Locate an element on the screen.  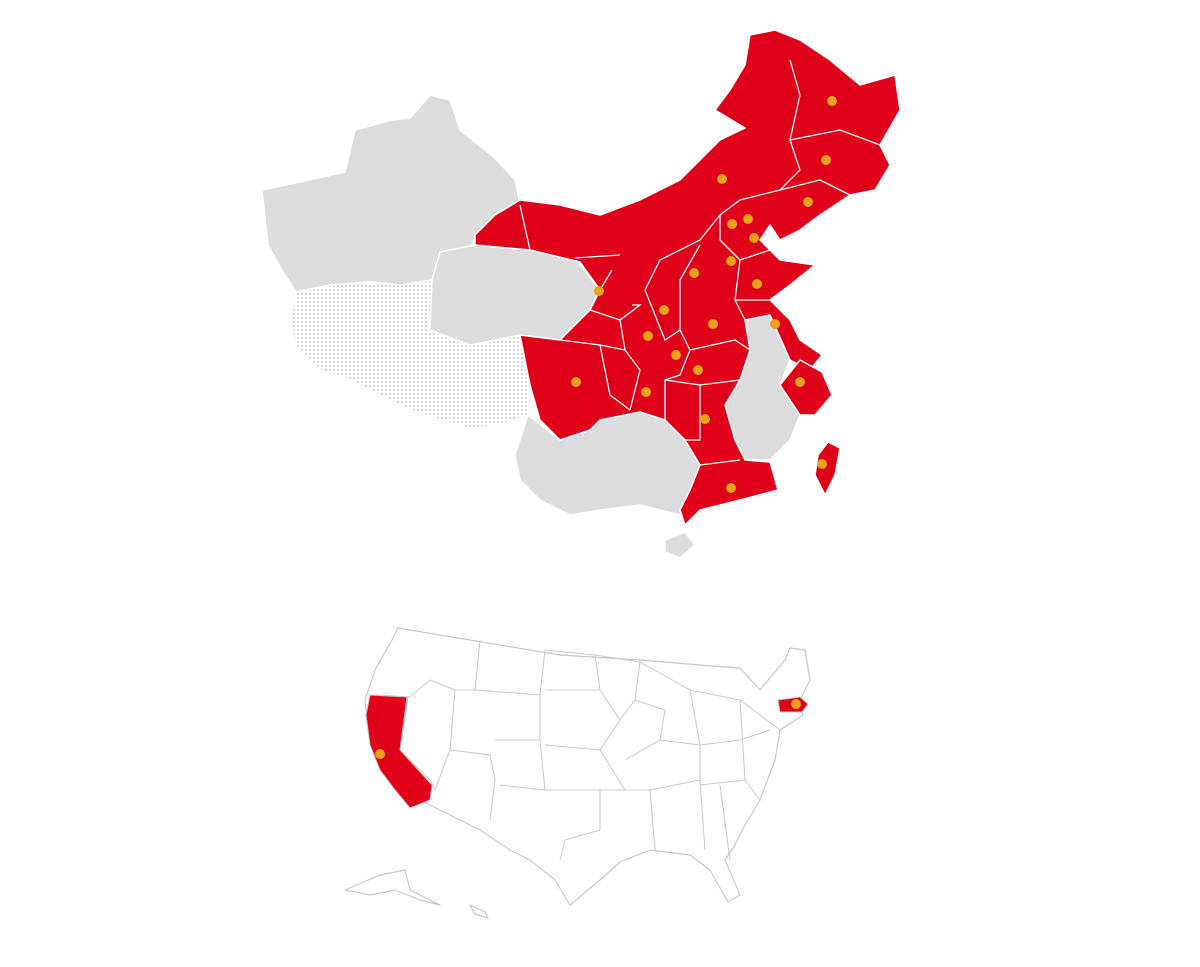
us-outline is located at coordinates (587, 766).